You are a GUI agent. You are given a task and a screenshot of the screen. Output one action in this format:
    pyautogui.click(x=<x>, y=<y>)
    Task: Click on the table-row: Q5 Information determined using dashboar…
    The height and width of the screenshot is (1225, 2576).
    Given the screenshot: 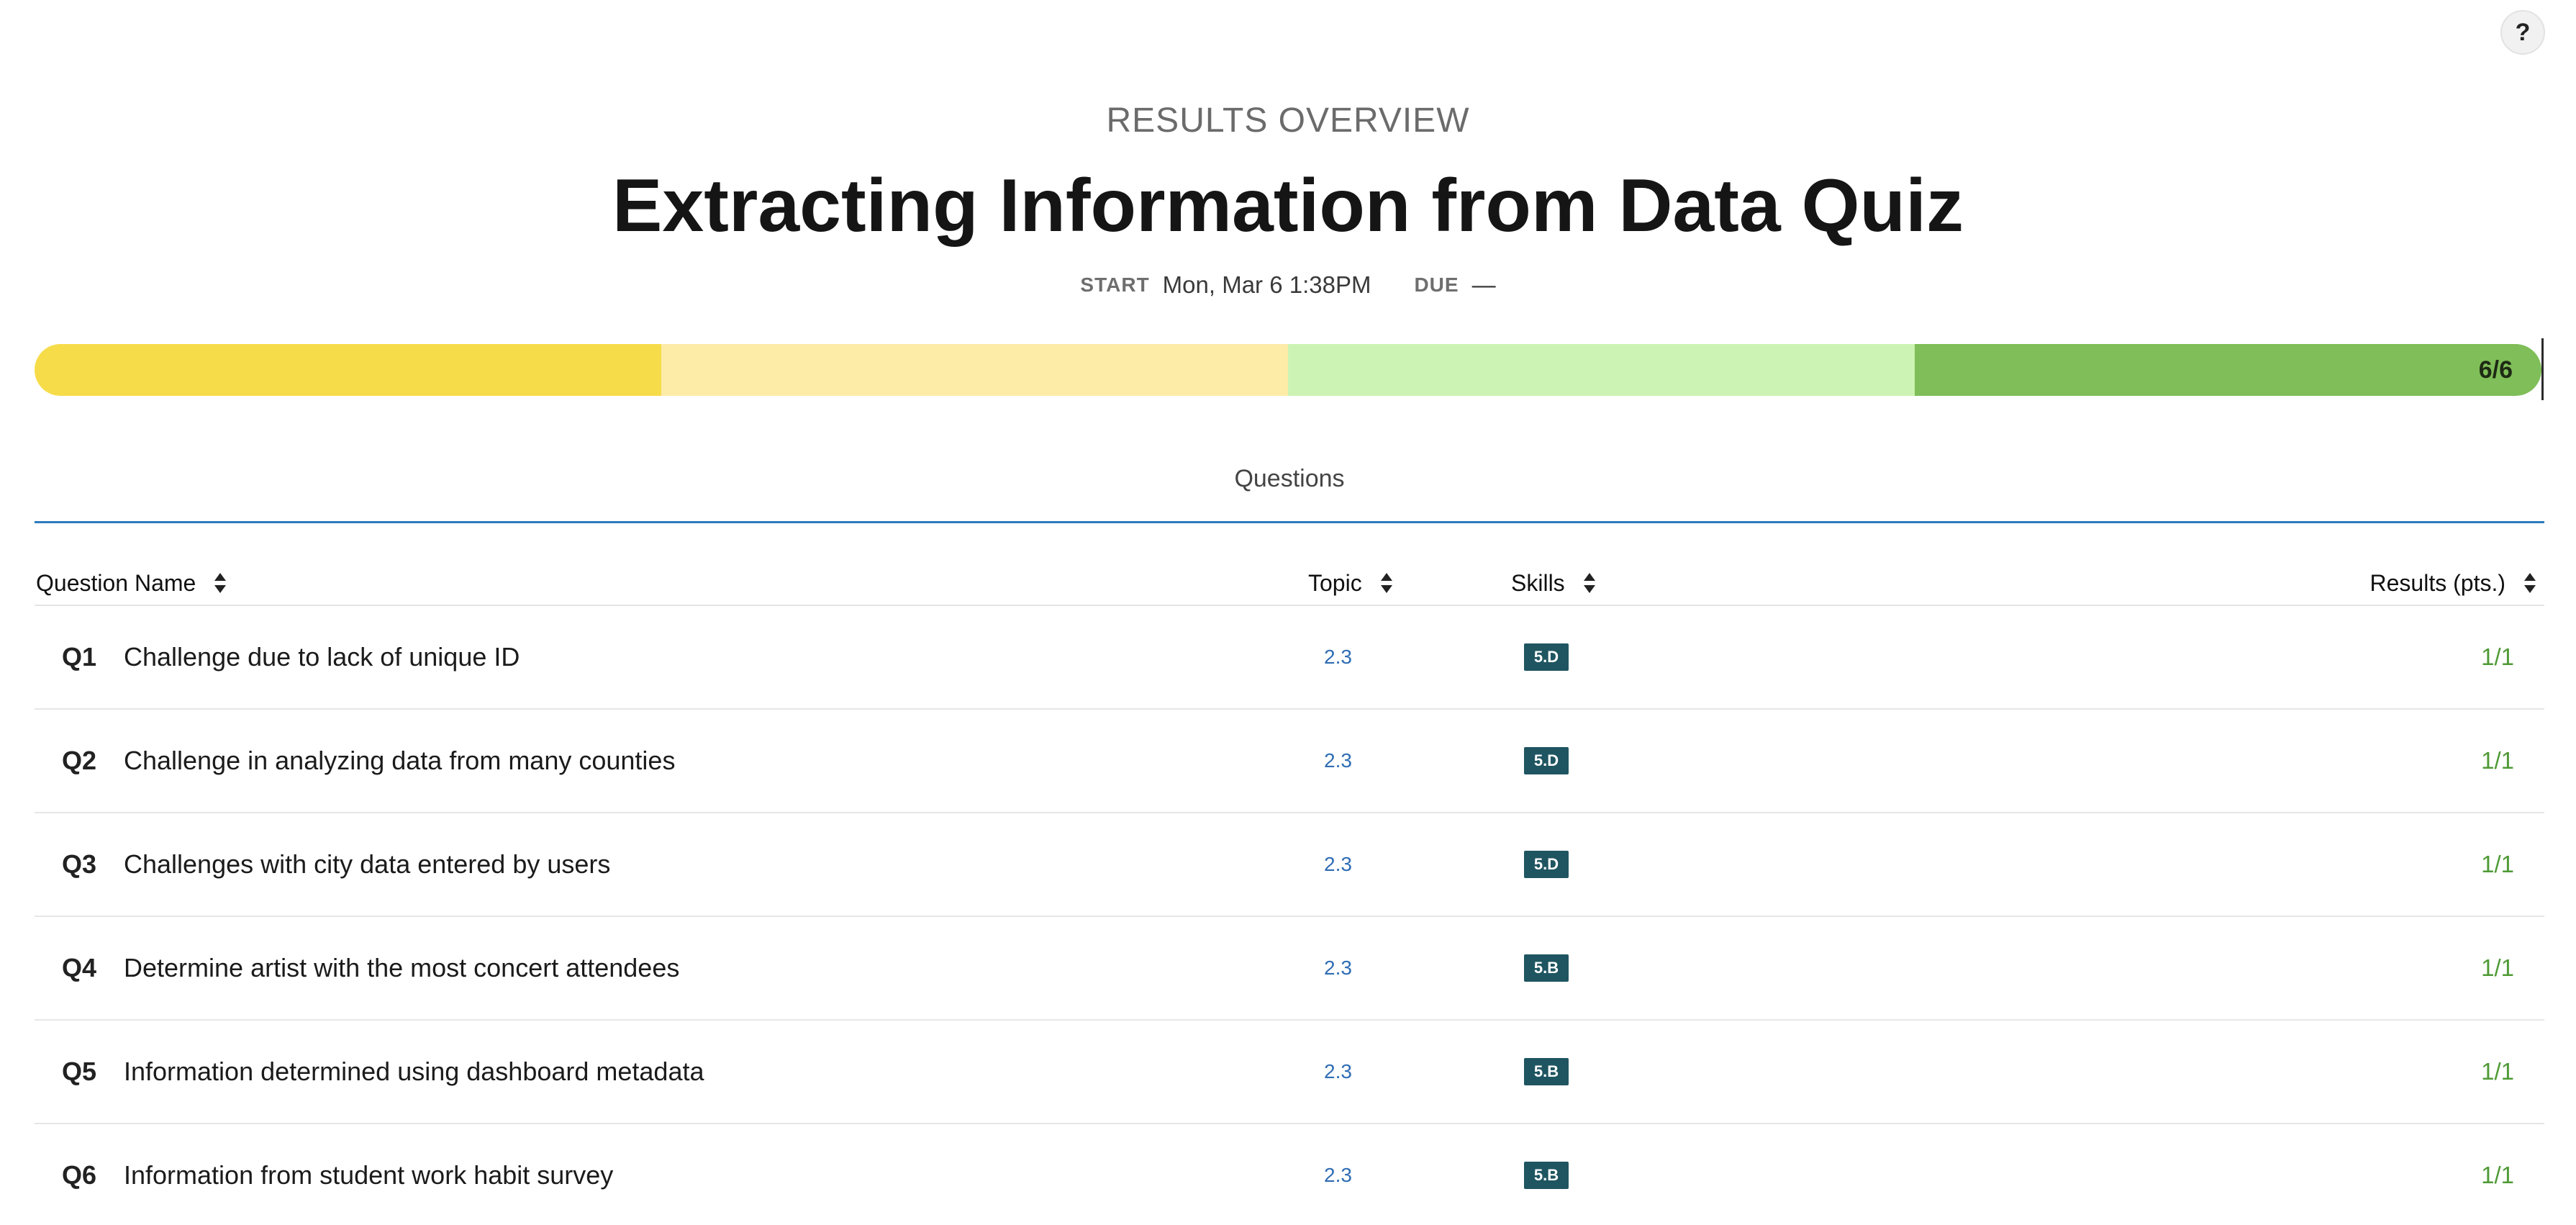 What is the action you would take?
    pyautogui.click(x=1289, y=1072)
    